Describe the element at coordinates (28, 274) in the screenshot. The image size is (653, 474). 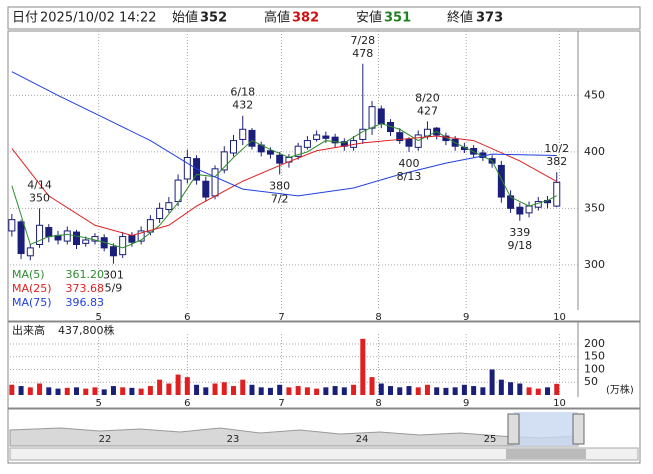
I see `legend-name: MA(5)` at that location.